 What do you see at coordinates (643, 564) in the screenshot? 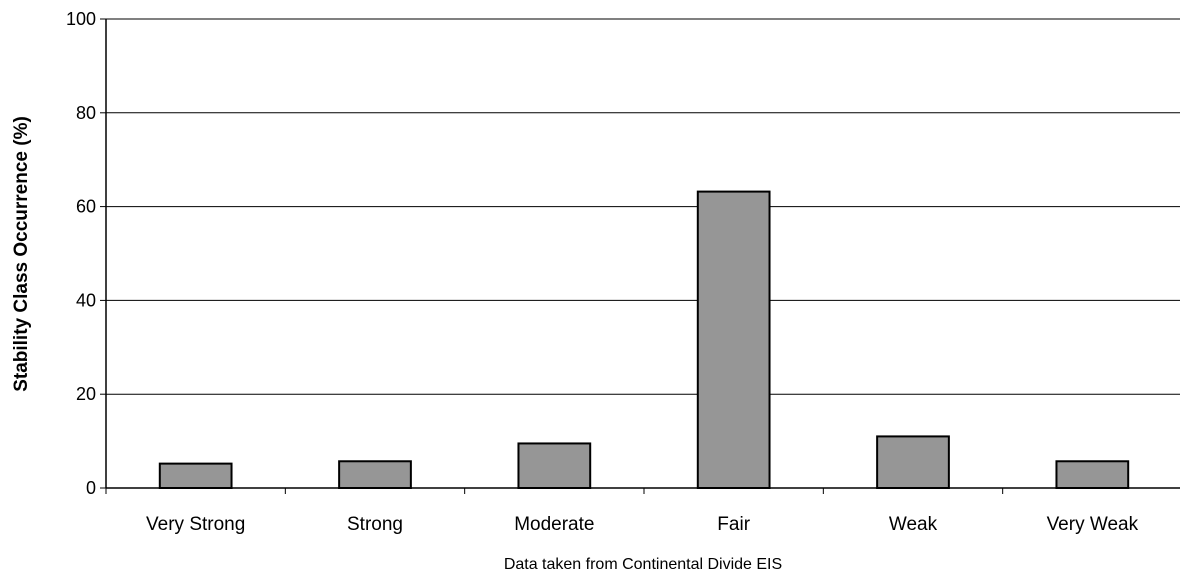
I see `x-axis-title: Data taken from Continental Divide EIS` at bounding box center [643, 564].